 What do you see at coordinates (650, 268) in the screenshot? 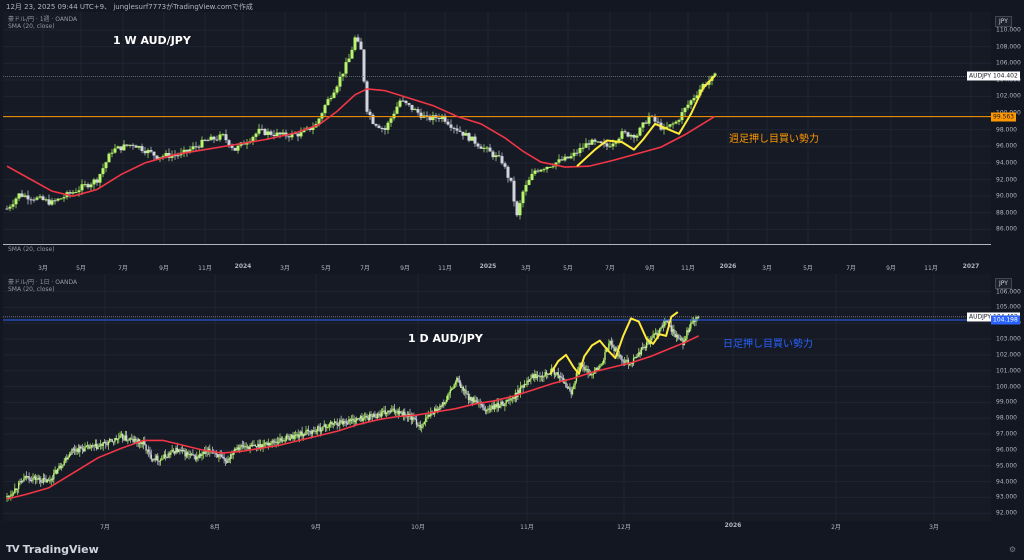
I see `x-tick-label: 9月` at bounding box center [650, 268].